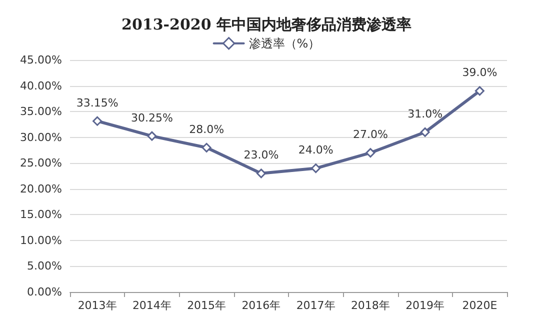 The height and width of the screenshot is (336, 533). What do you see at coordinates (480, 305) in the screenshot?
I see `x-tick-label: 2020E` at bounding box center [480, 305].